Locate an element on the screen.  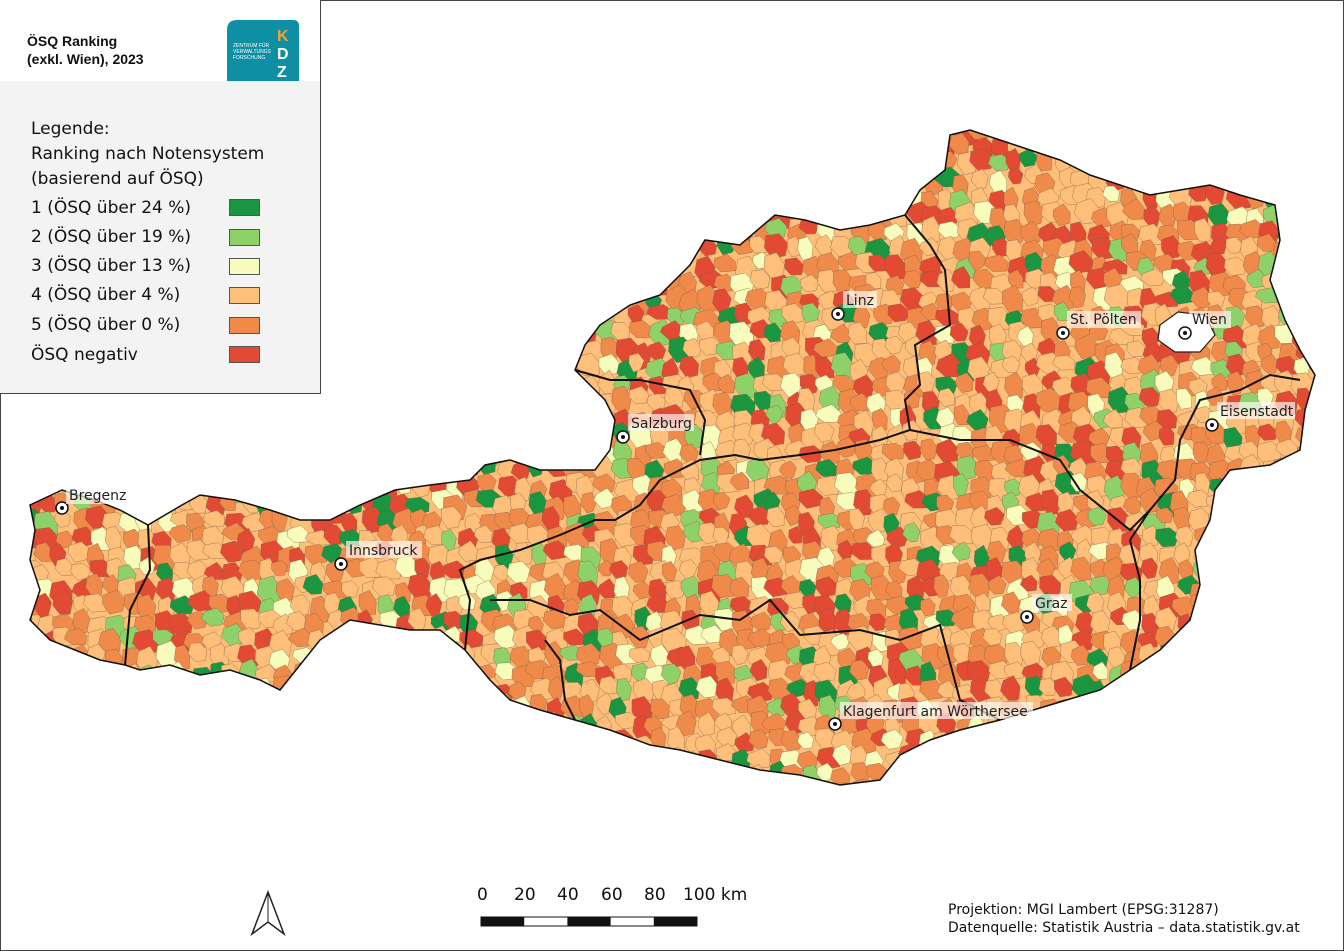
city-eisenstadt: Eisenstadt is located at coordinates (1250, 417).